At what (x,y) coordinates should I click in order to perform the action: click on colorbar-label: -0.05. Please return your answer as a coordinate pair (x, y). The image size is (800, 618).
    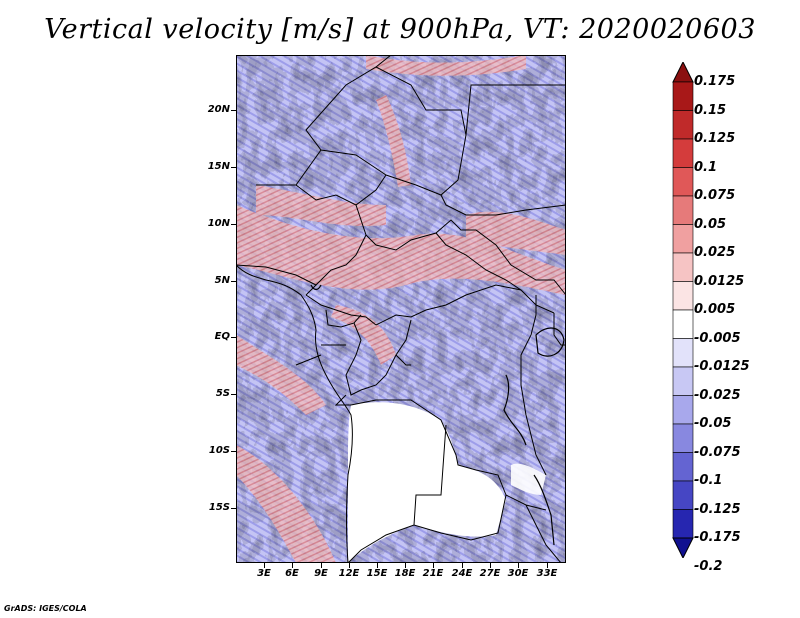
    Looking at the image, I should click on (713, 423).